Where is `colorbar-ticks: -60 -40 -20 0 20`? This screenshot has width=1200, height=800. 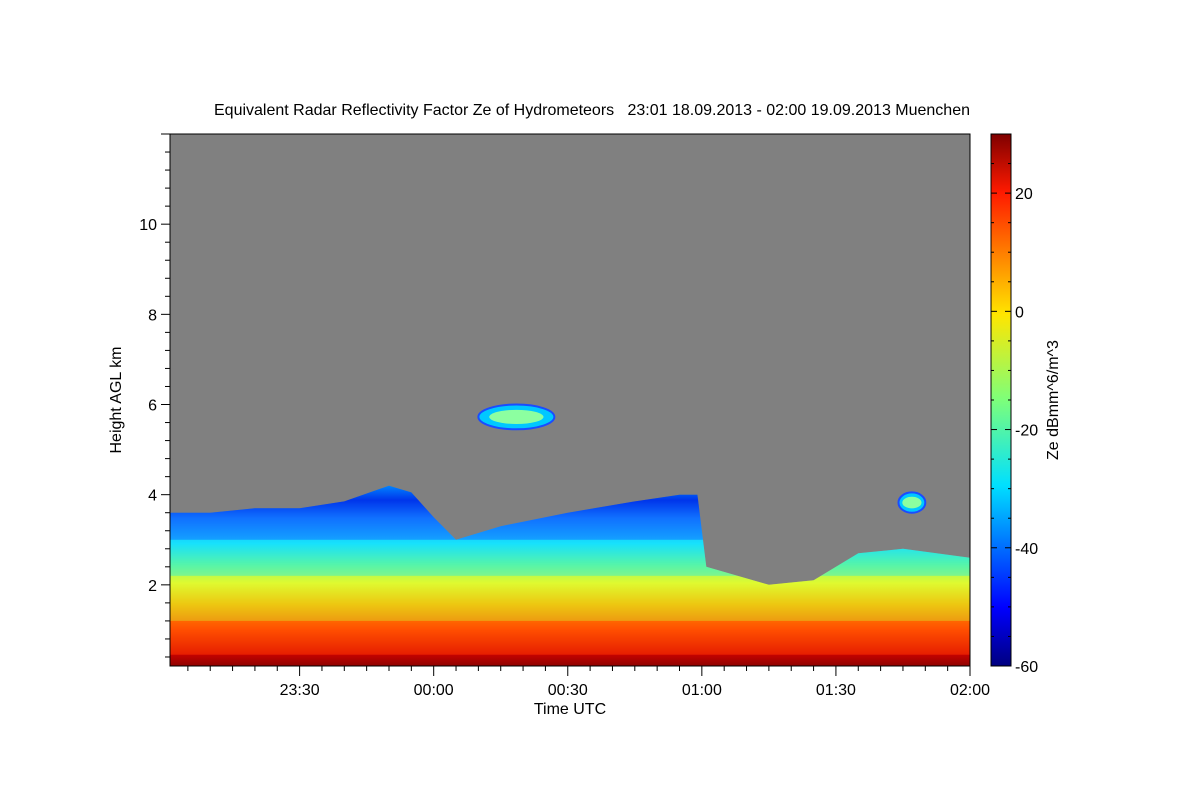 colorbar-ticks: -60 -40 -20 0 20 is located at coordinates (1014, 404).